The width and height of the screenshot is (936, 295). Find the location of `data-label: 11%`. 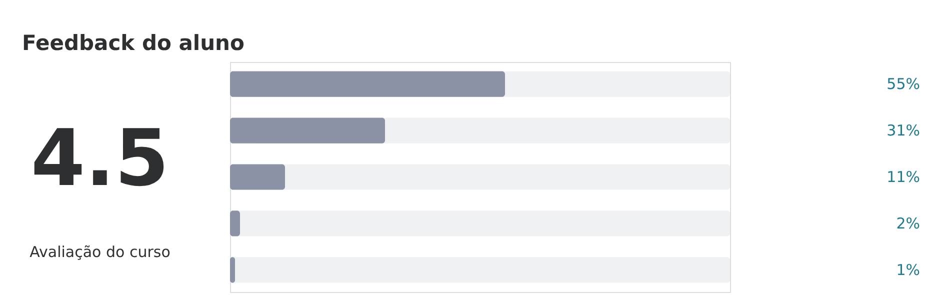

data-label: 11% is located at coordinates (903, 177).